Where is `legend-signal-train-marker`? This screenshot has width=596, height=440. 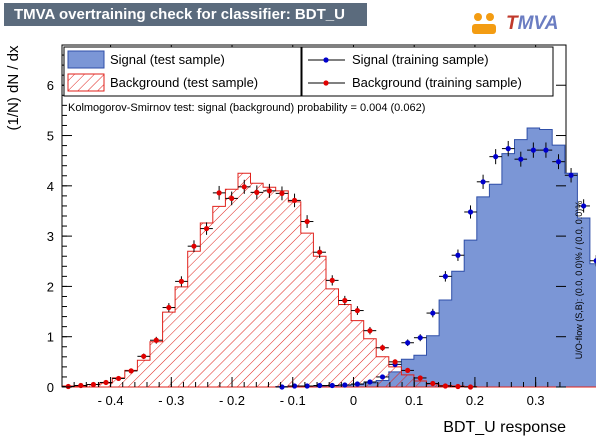
legend-signal-train-marker is located at coordinates (326, 60).